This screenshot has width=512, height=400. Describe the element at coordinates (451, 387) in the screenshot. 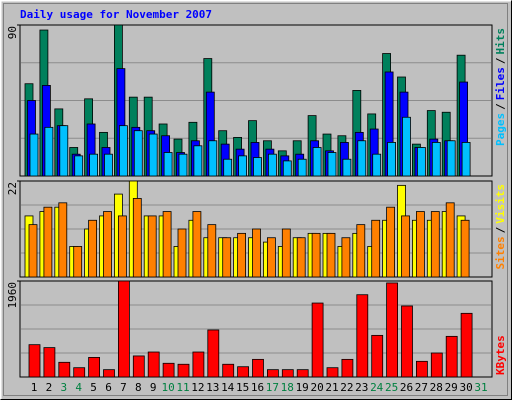

I see `x-tick-label: 29` at that location.